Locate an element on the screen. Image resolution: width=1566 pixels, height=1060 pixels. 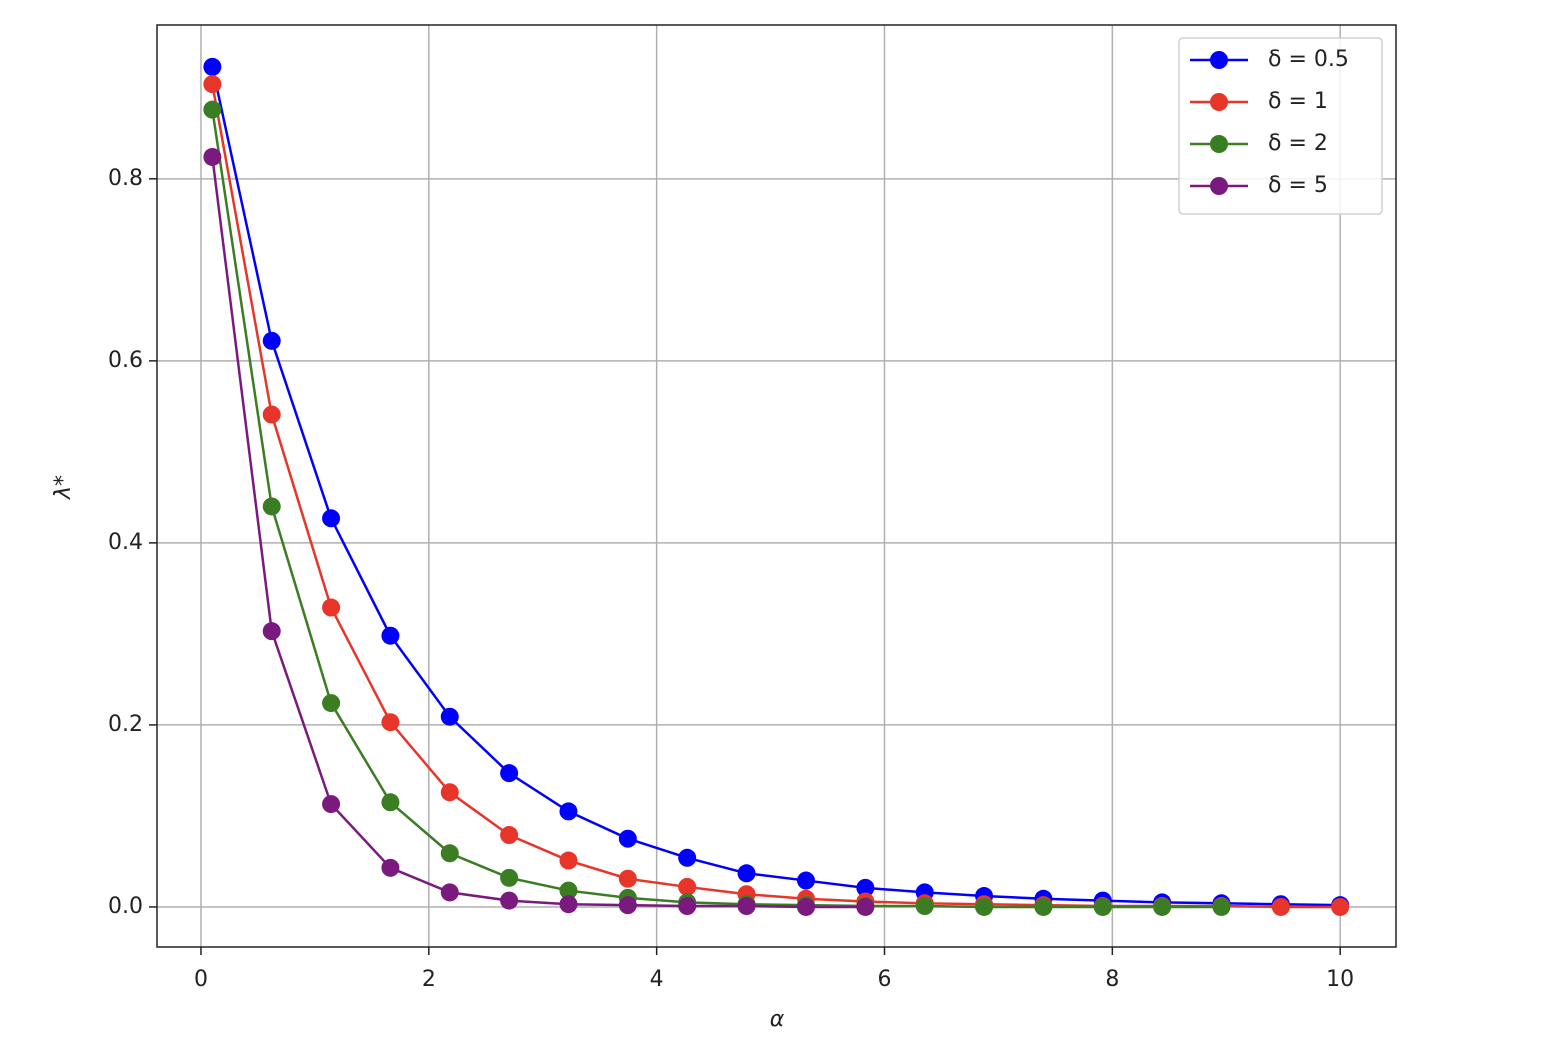
x-tick-label: 8 is located at coordinates (1112, 979).